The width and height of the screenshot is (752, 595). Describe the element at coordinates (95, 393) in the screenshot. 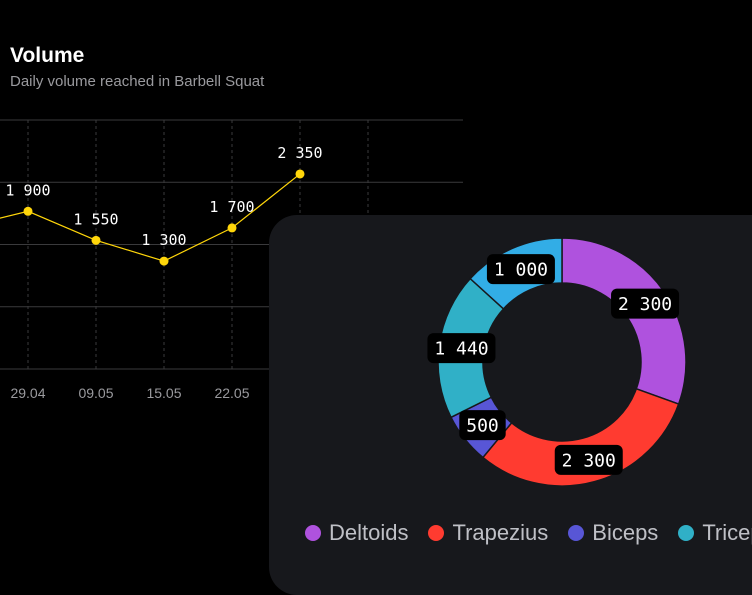

I see `x-tick-label: 09.05` at that location.